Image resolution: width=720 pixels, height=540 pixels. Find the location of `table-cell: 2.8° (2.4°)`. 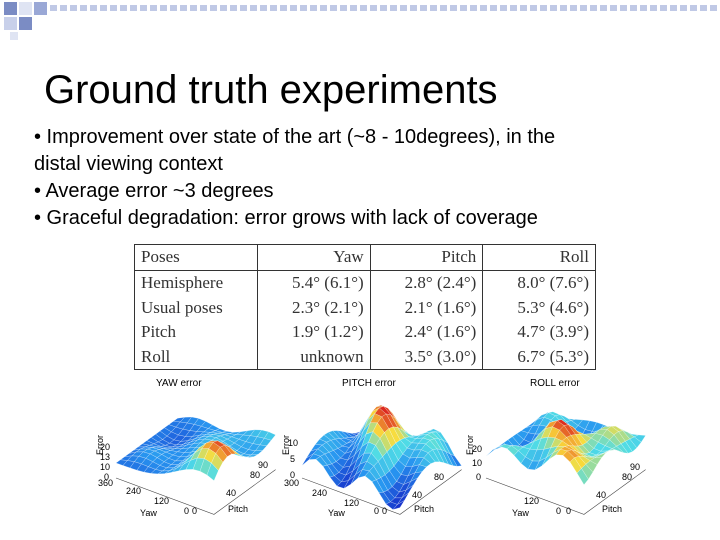

table-cell: 2.8° (2.4°) is located at coordinates (426, 283).